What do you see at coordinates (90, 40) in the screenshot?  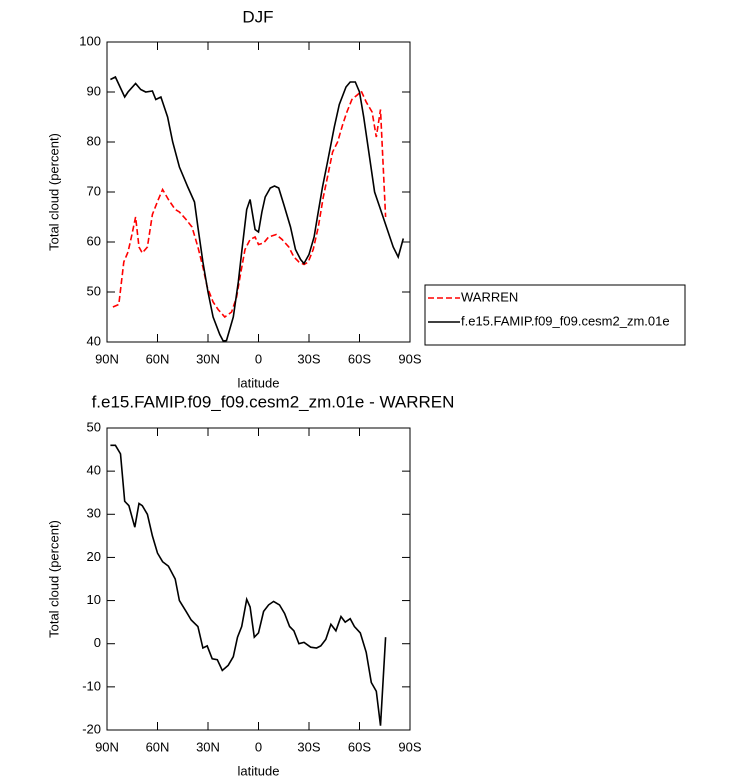 I see `y-tick-label: 100` at bounding box center [90, 40].